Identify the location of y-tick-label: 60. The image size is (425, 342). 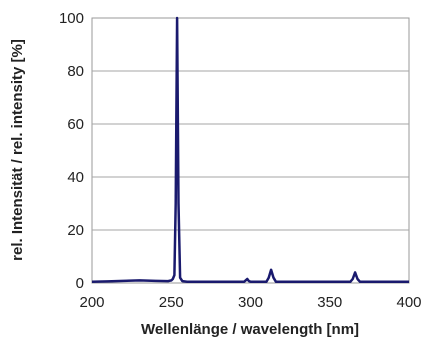
(75, 124).